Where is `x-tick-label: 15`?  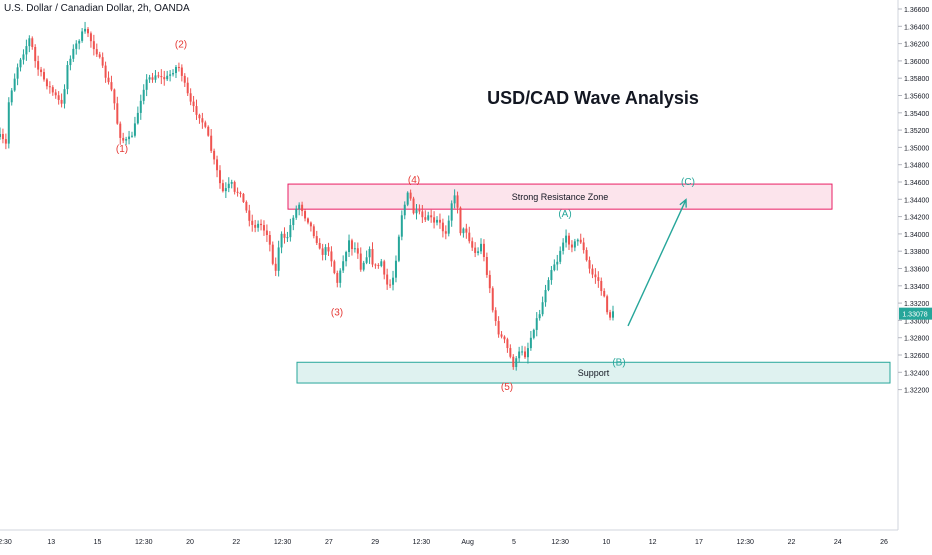 x-tick-label: 15 is located at coordinates (98, 542).